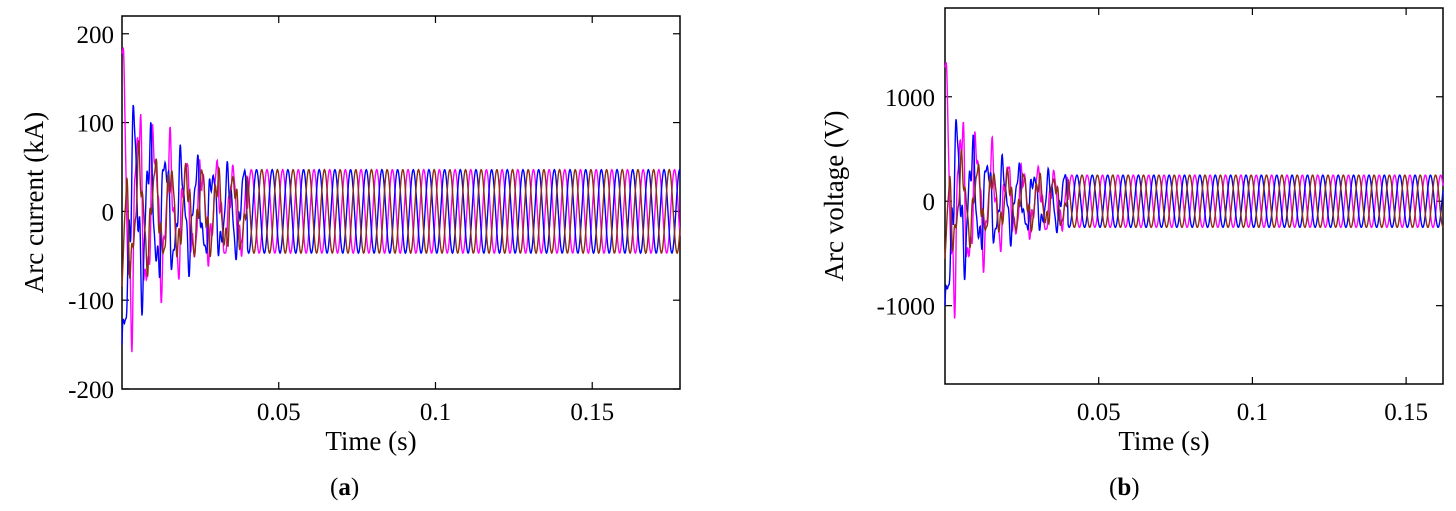  I want to click on y-axis-label-a: Arc current (kA), so click(34, 202).